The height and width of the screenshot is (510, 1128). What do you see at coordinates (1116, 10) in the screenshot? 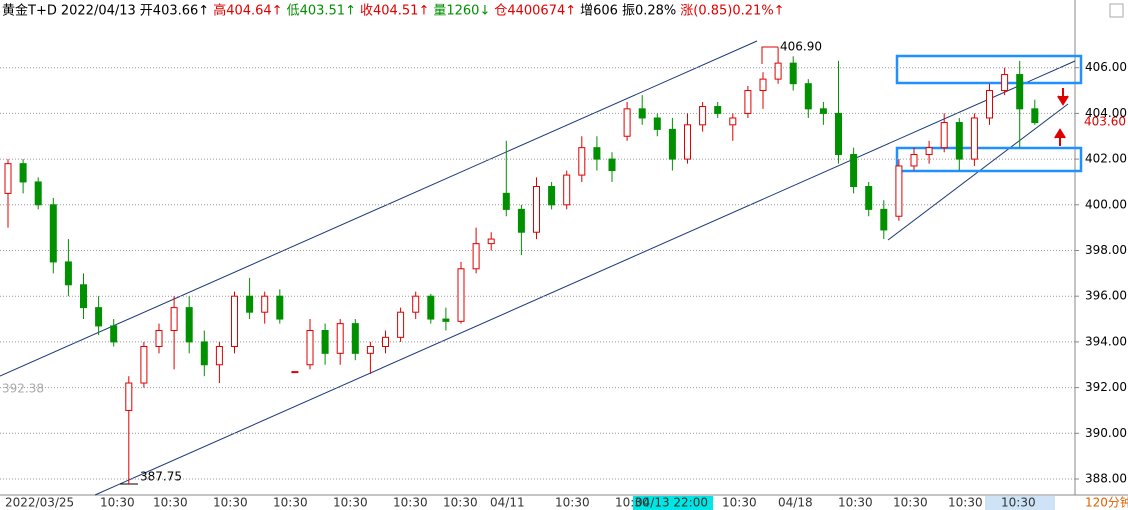
I see `settings-icon` at bounding box center [1116, 10].